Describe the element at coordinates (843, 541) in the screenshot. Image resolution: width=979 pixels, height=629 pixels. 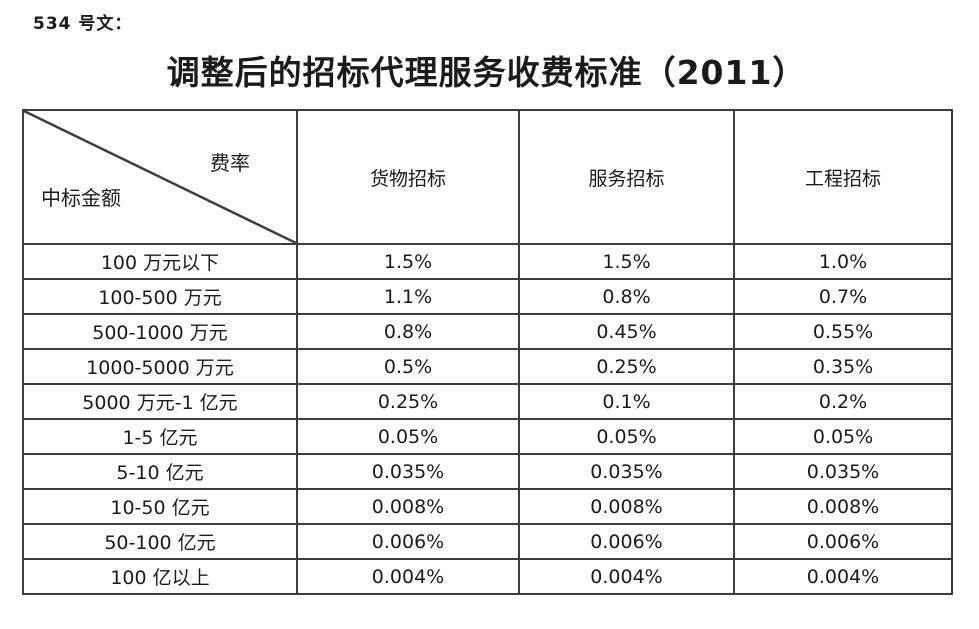
I see `rate-cell-engineering: 0.006%` at that location.